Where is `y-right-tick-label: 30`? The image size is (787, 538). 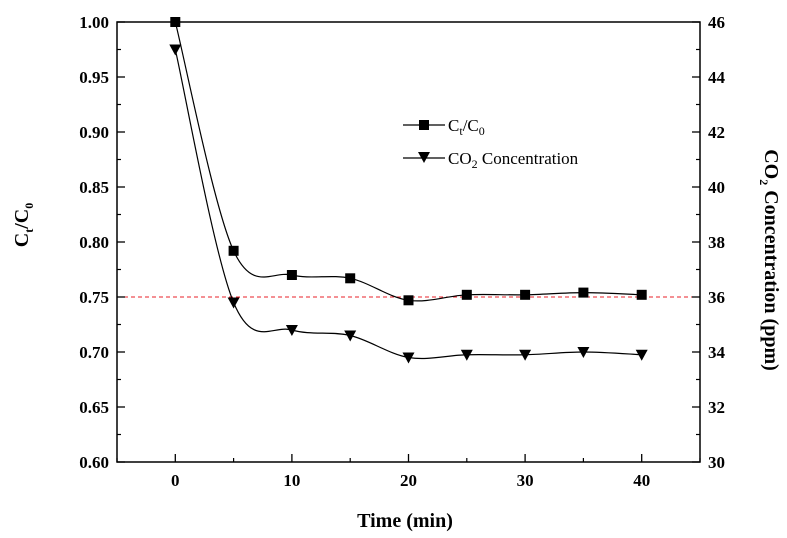 y-right-tick-label: 30 is located at coordinates (716, 462).